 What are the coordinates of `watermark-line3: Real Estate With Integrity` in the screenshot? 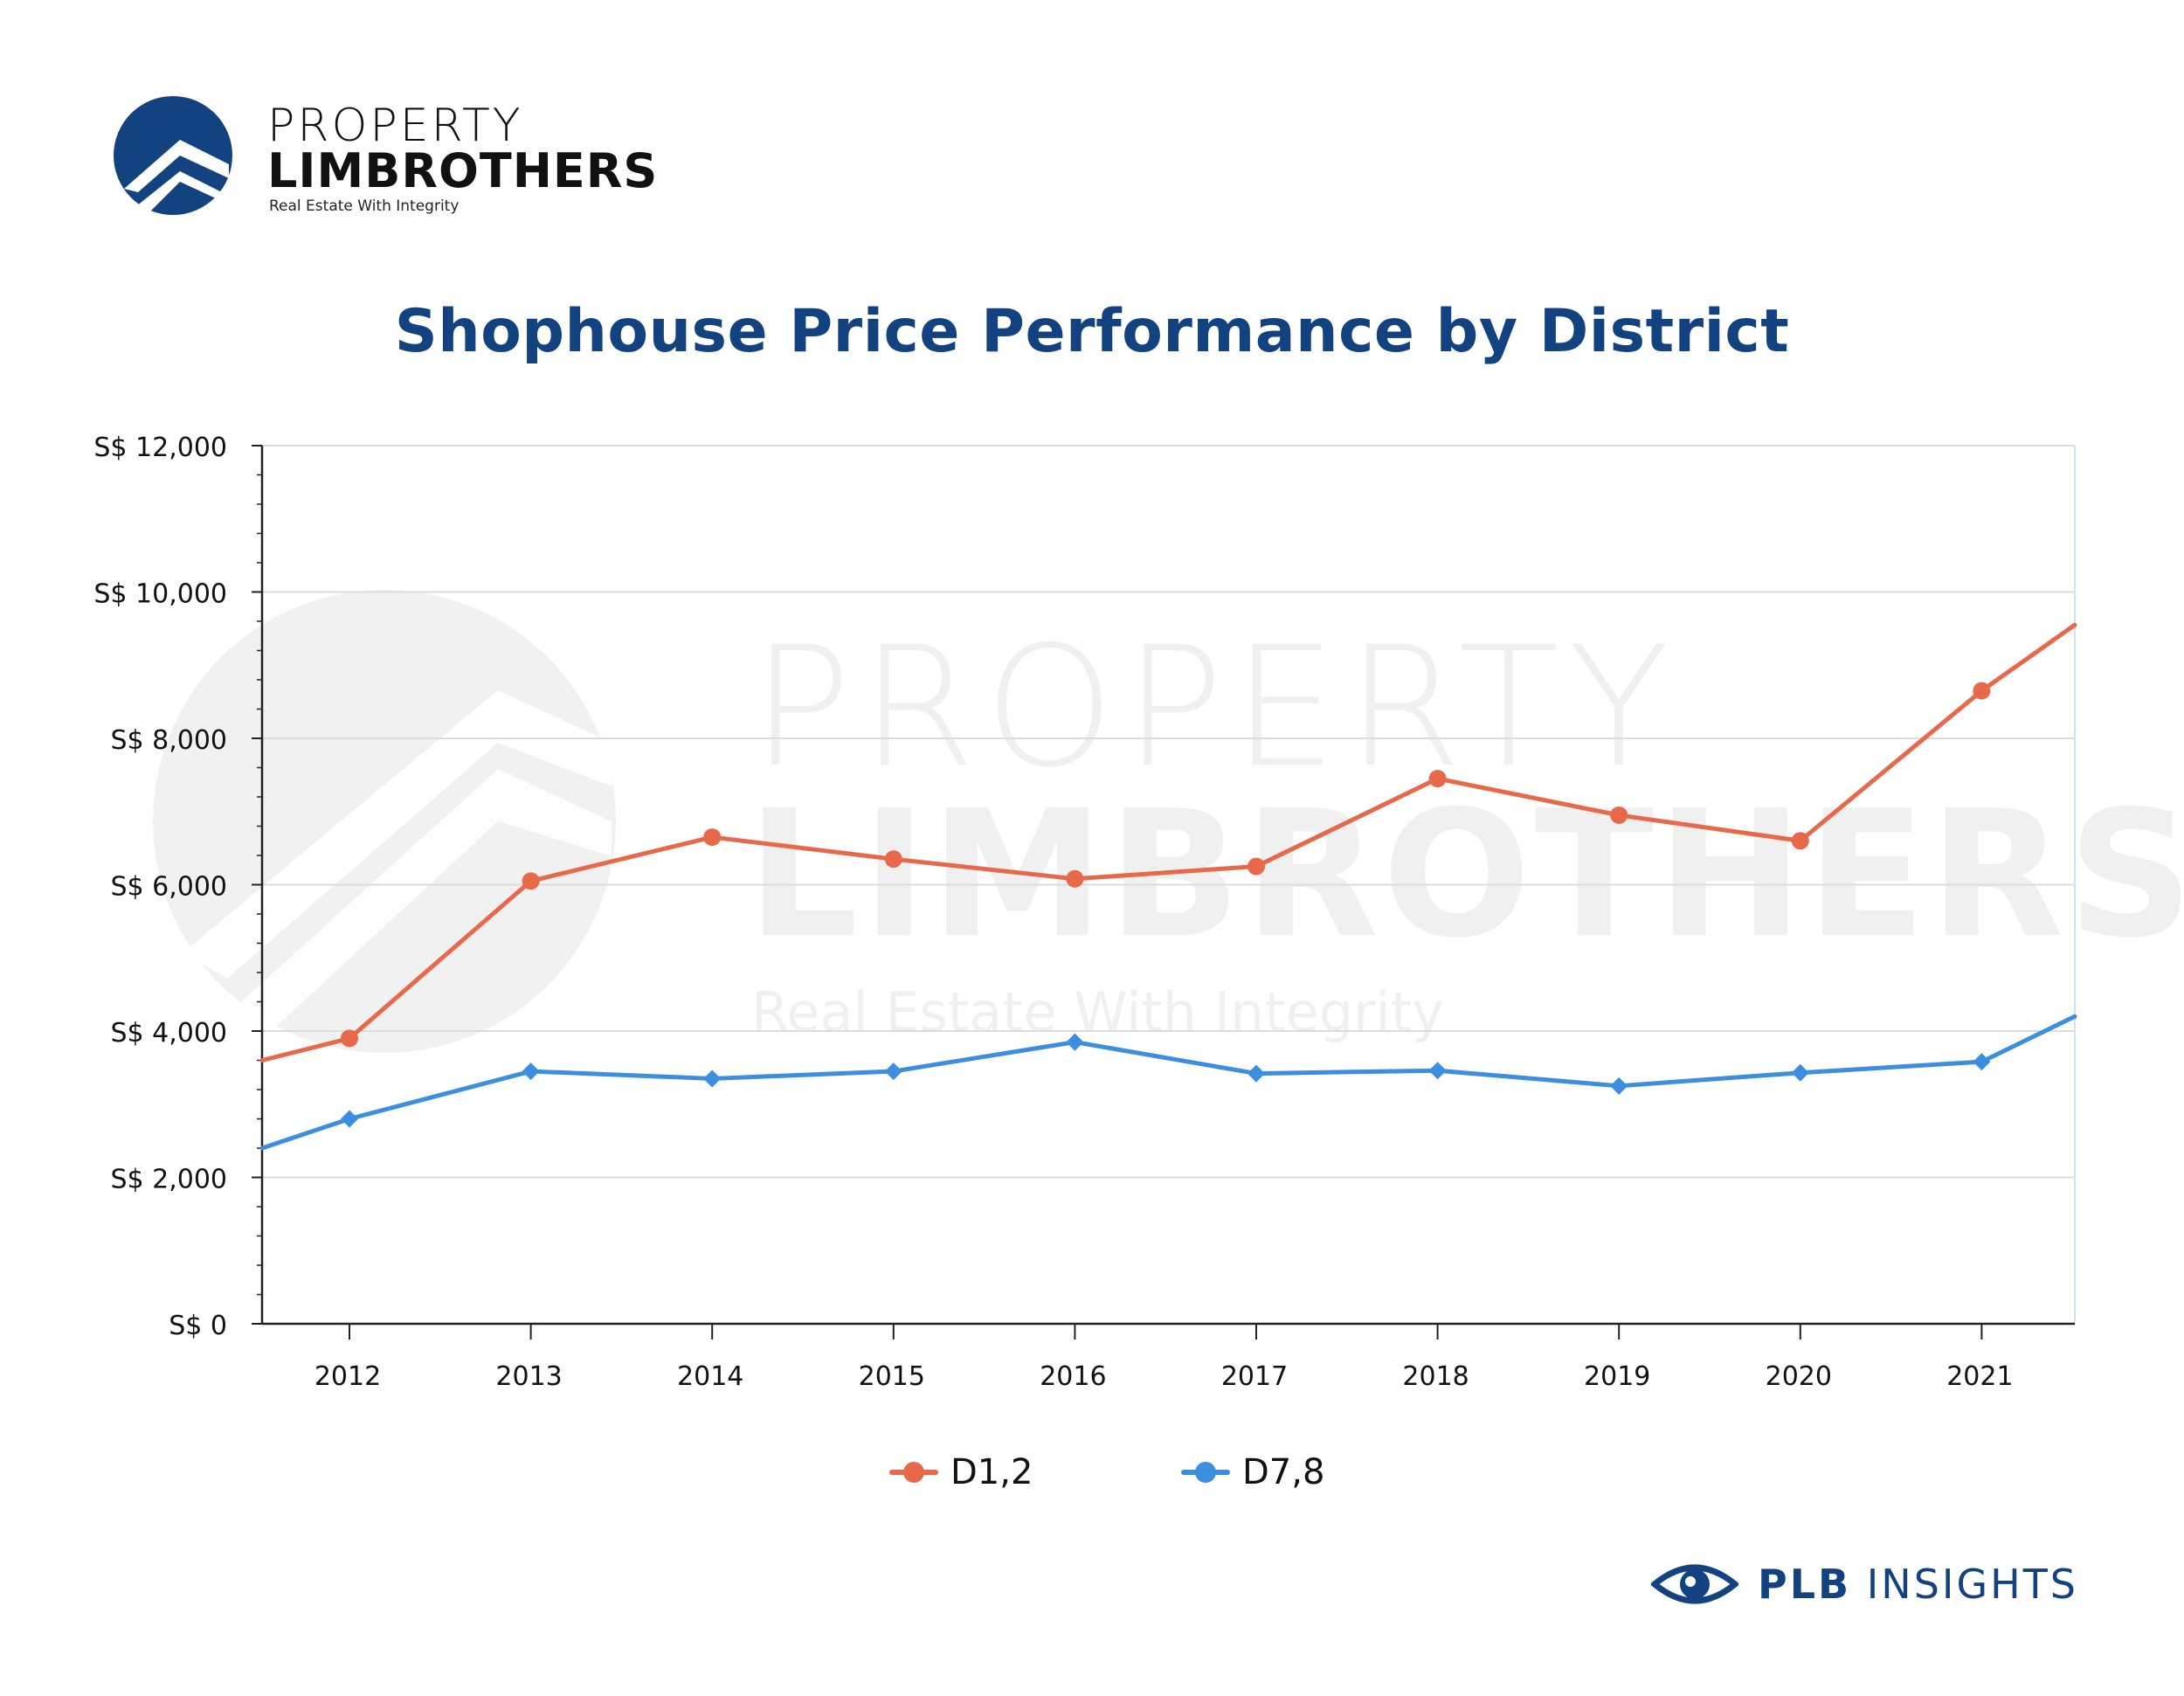 It's located at (1097, 1012).